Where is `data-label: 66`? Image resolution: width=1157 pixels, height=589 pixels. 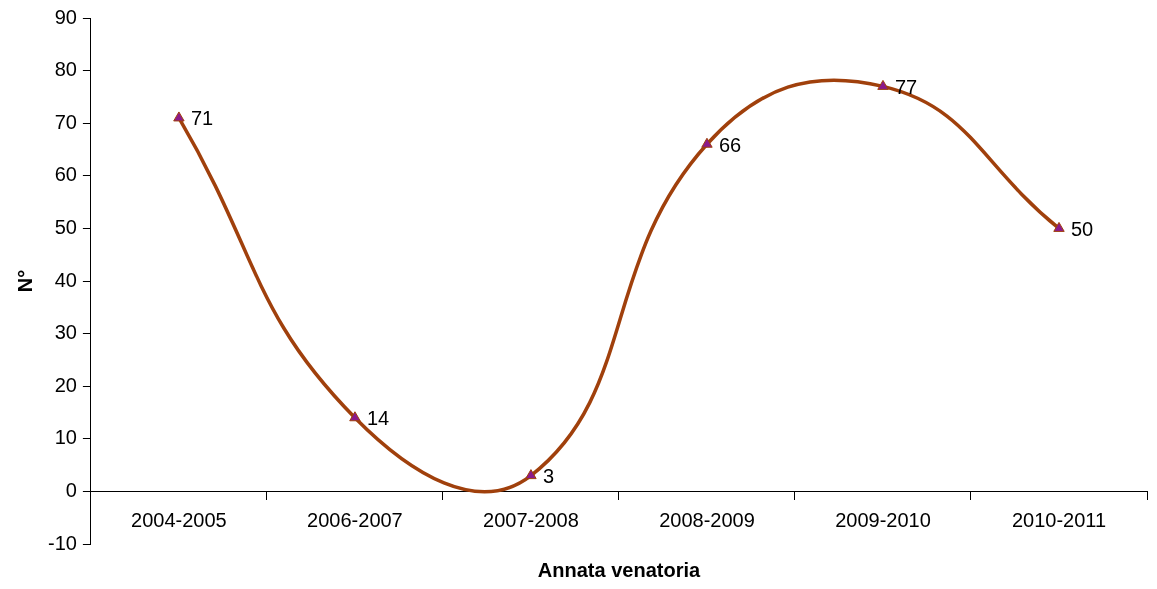
data-label: 66 is located at coordinates (730, 144).